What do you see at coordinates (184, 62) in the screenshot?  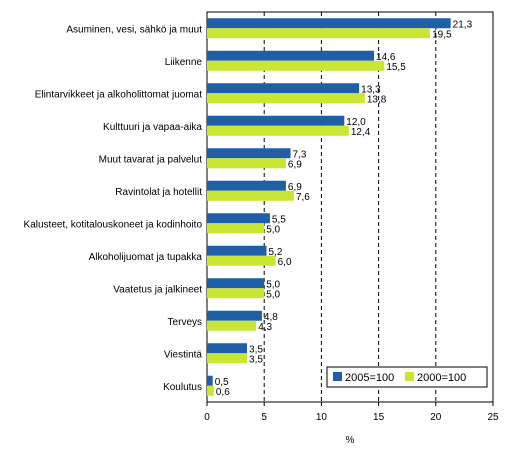 I see `category-label: Liikenne` at bounding box center [184, 62].